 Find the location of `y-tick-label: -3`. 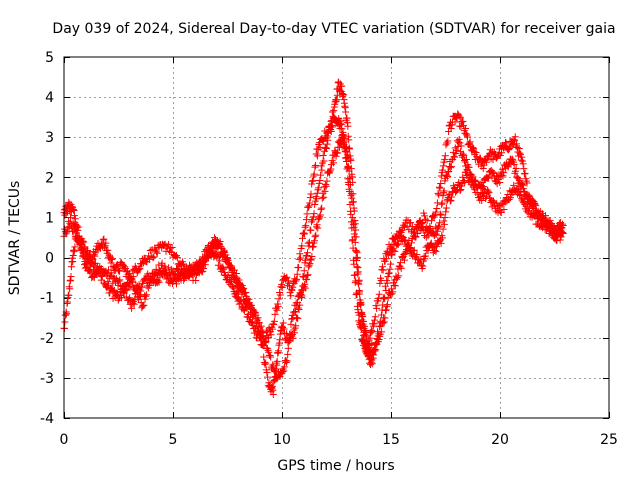

y-tick-label: -3 is located at coordinates (47, 379).